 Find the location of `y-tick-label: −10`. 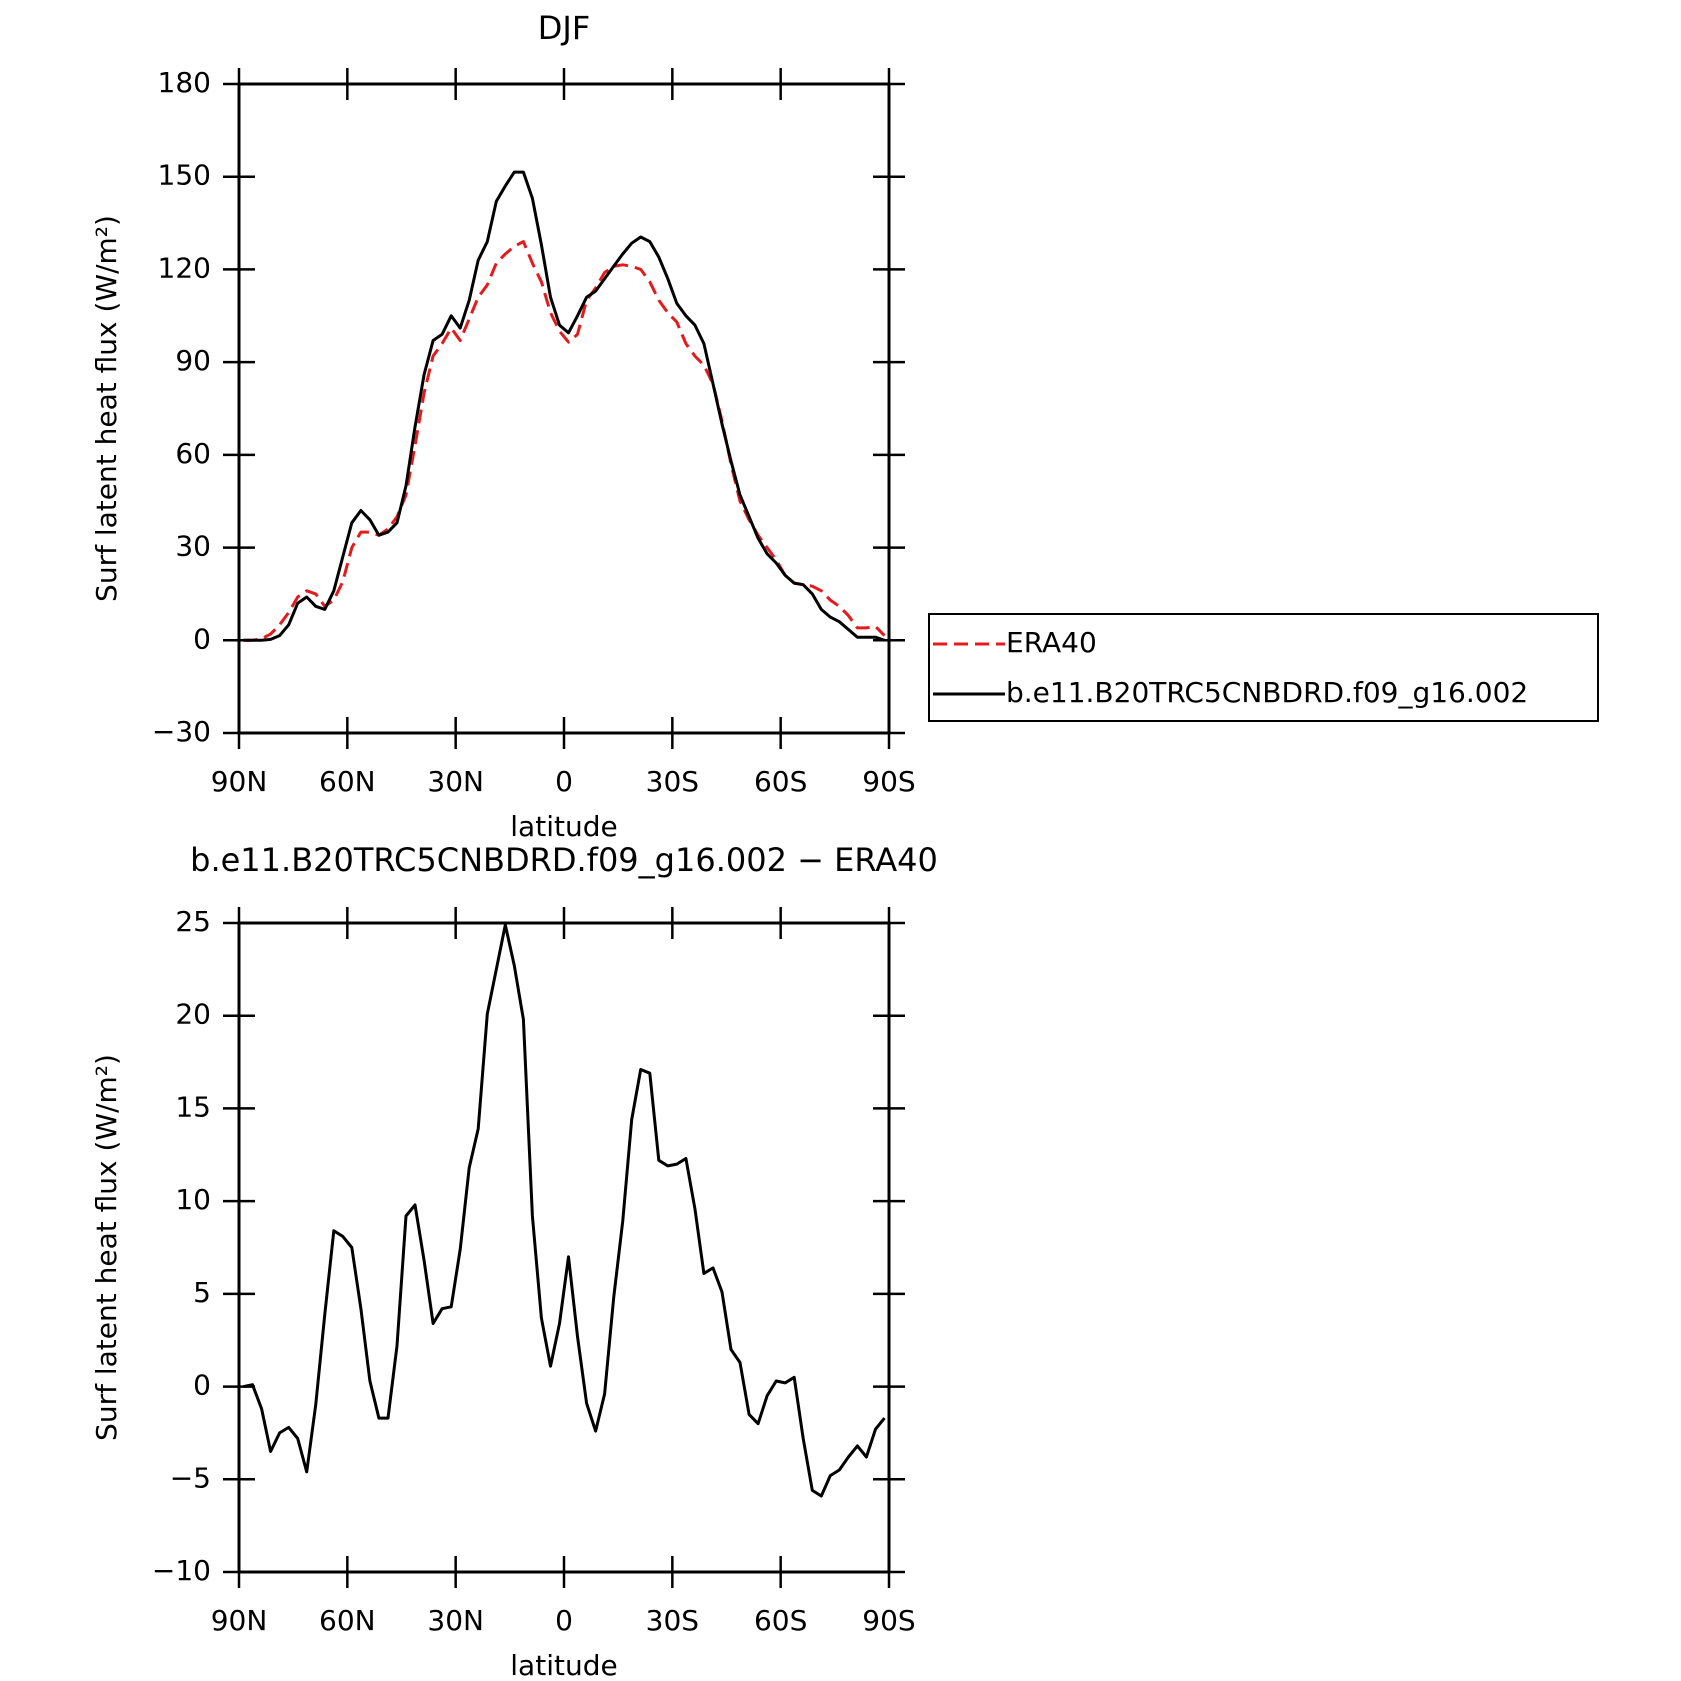

y-tick-label: −10 is located at coordinates (181, 1570).